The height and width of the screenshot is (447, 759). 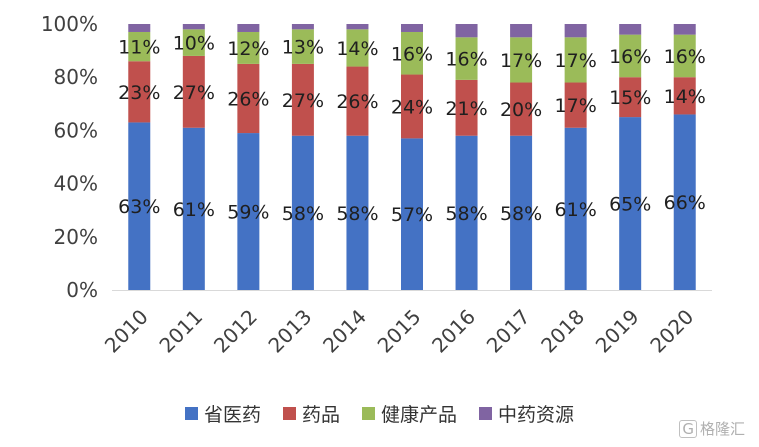 I want to click on legend-item-1: 药品, so click(x=311, y=413).